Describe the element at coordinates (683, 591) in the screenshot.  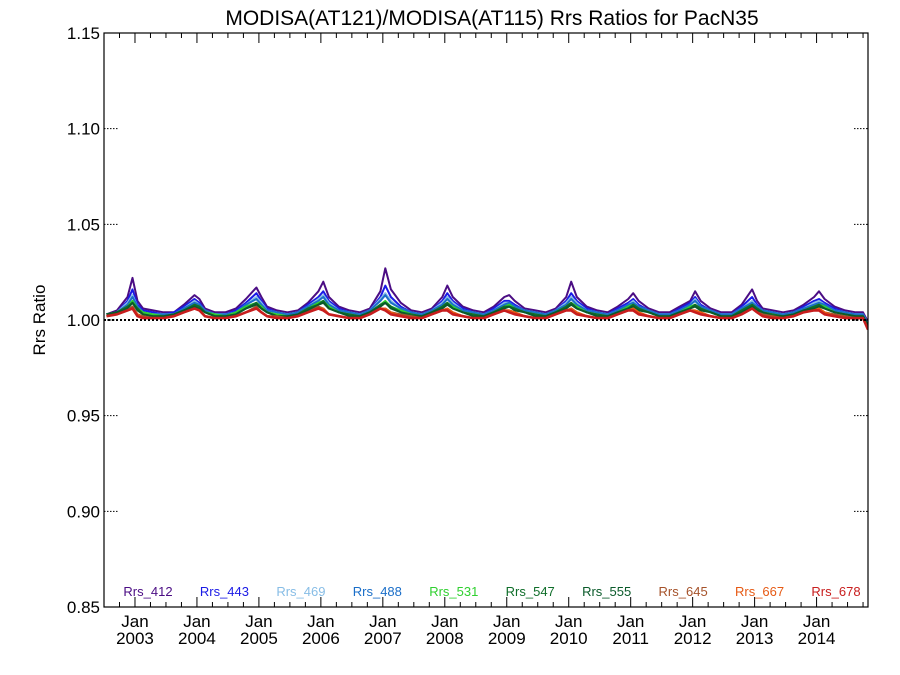
I see `legend-item-rrs-645: Rrs_645` at that location.